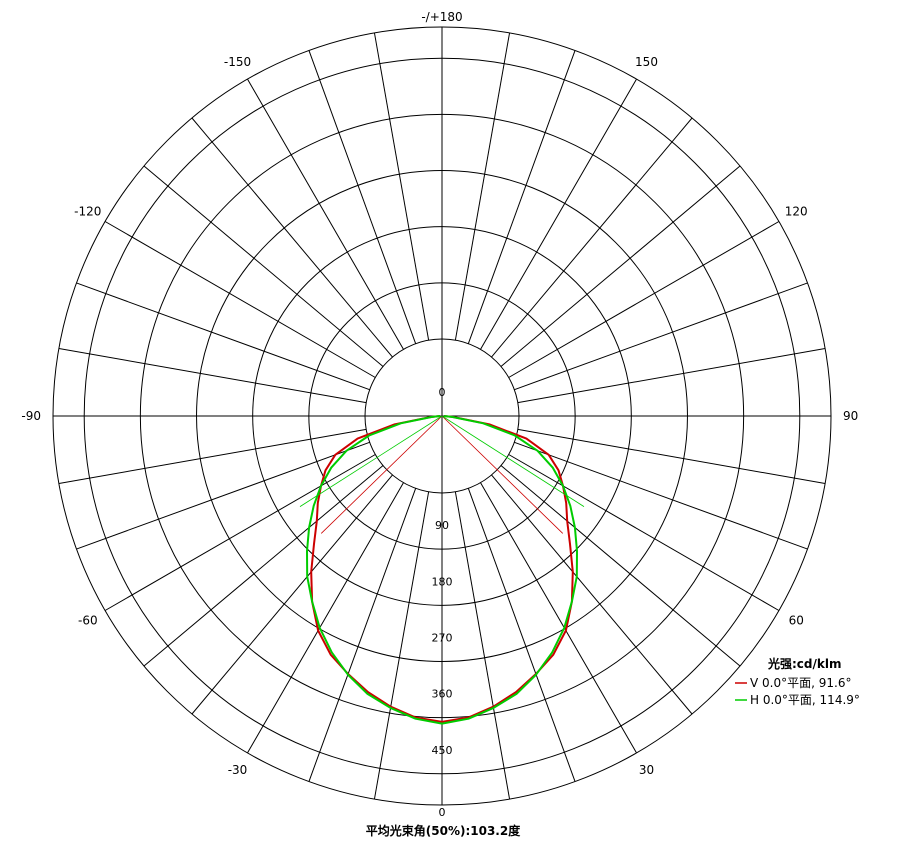 Image resolution: width=902 pixels, height=847 pixels. I want to click on radial-tick-label: 0, so click(442, 392).